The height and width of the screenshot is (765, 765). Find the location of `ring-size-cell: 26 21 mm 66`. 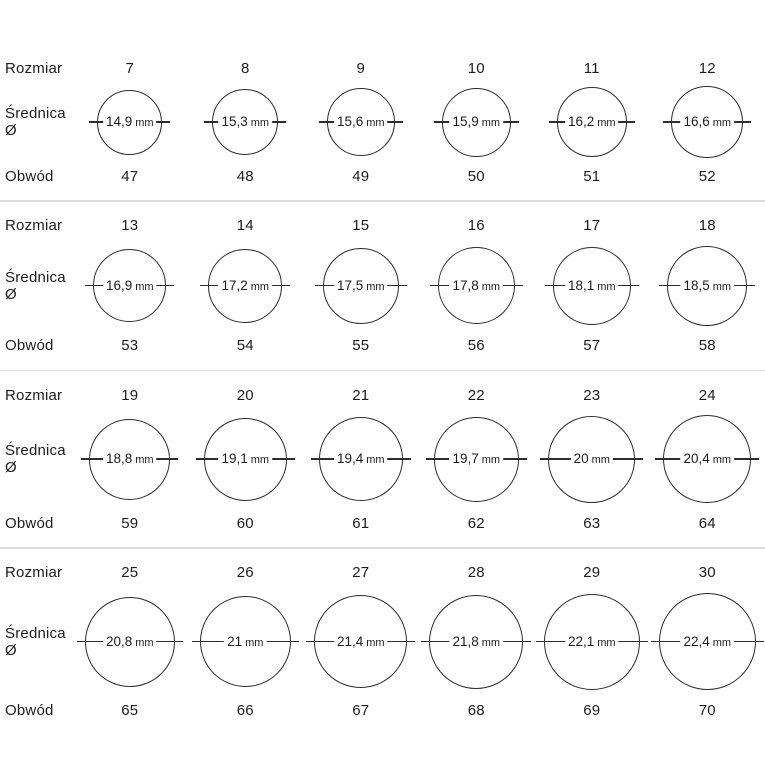

ring-size-cell: 26 21 mm 66 is located at coordinates (246, 642).